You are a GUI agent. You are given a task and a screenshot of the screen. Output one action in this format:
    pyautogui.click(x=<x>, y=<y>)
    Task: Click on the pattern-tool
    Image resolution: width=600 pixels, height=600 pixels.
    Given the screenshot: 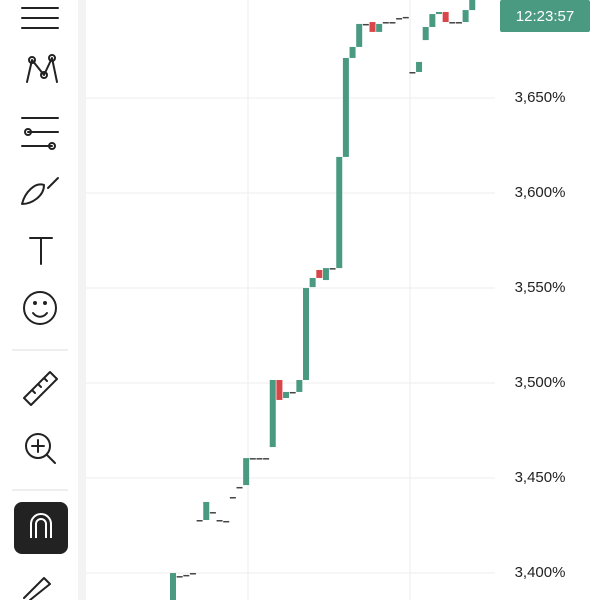 What is the action you would take?
    pyautogui.click(x=42, y=68)
    